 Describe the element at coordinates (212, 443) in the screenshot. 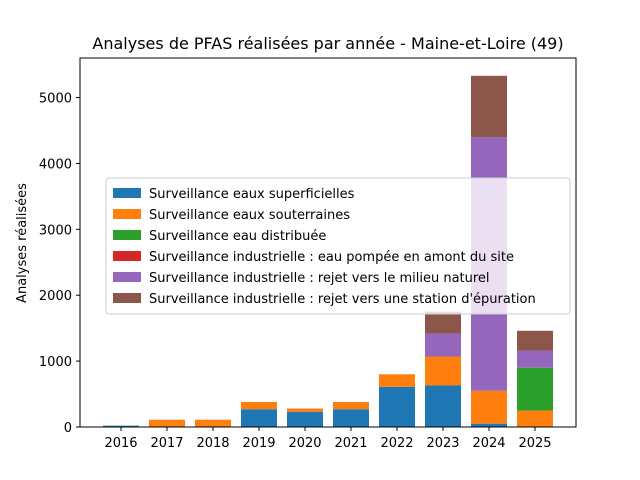

I see `x-tick-label: 2018` at that location.